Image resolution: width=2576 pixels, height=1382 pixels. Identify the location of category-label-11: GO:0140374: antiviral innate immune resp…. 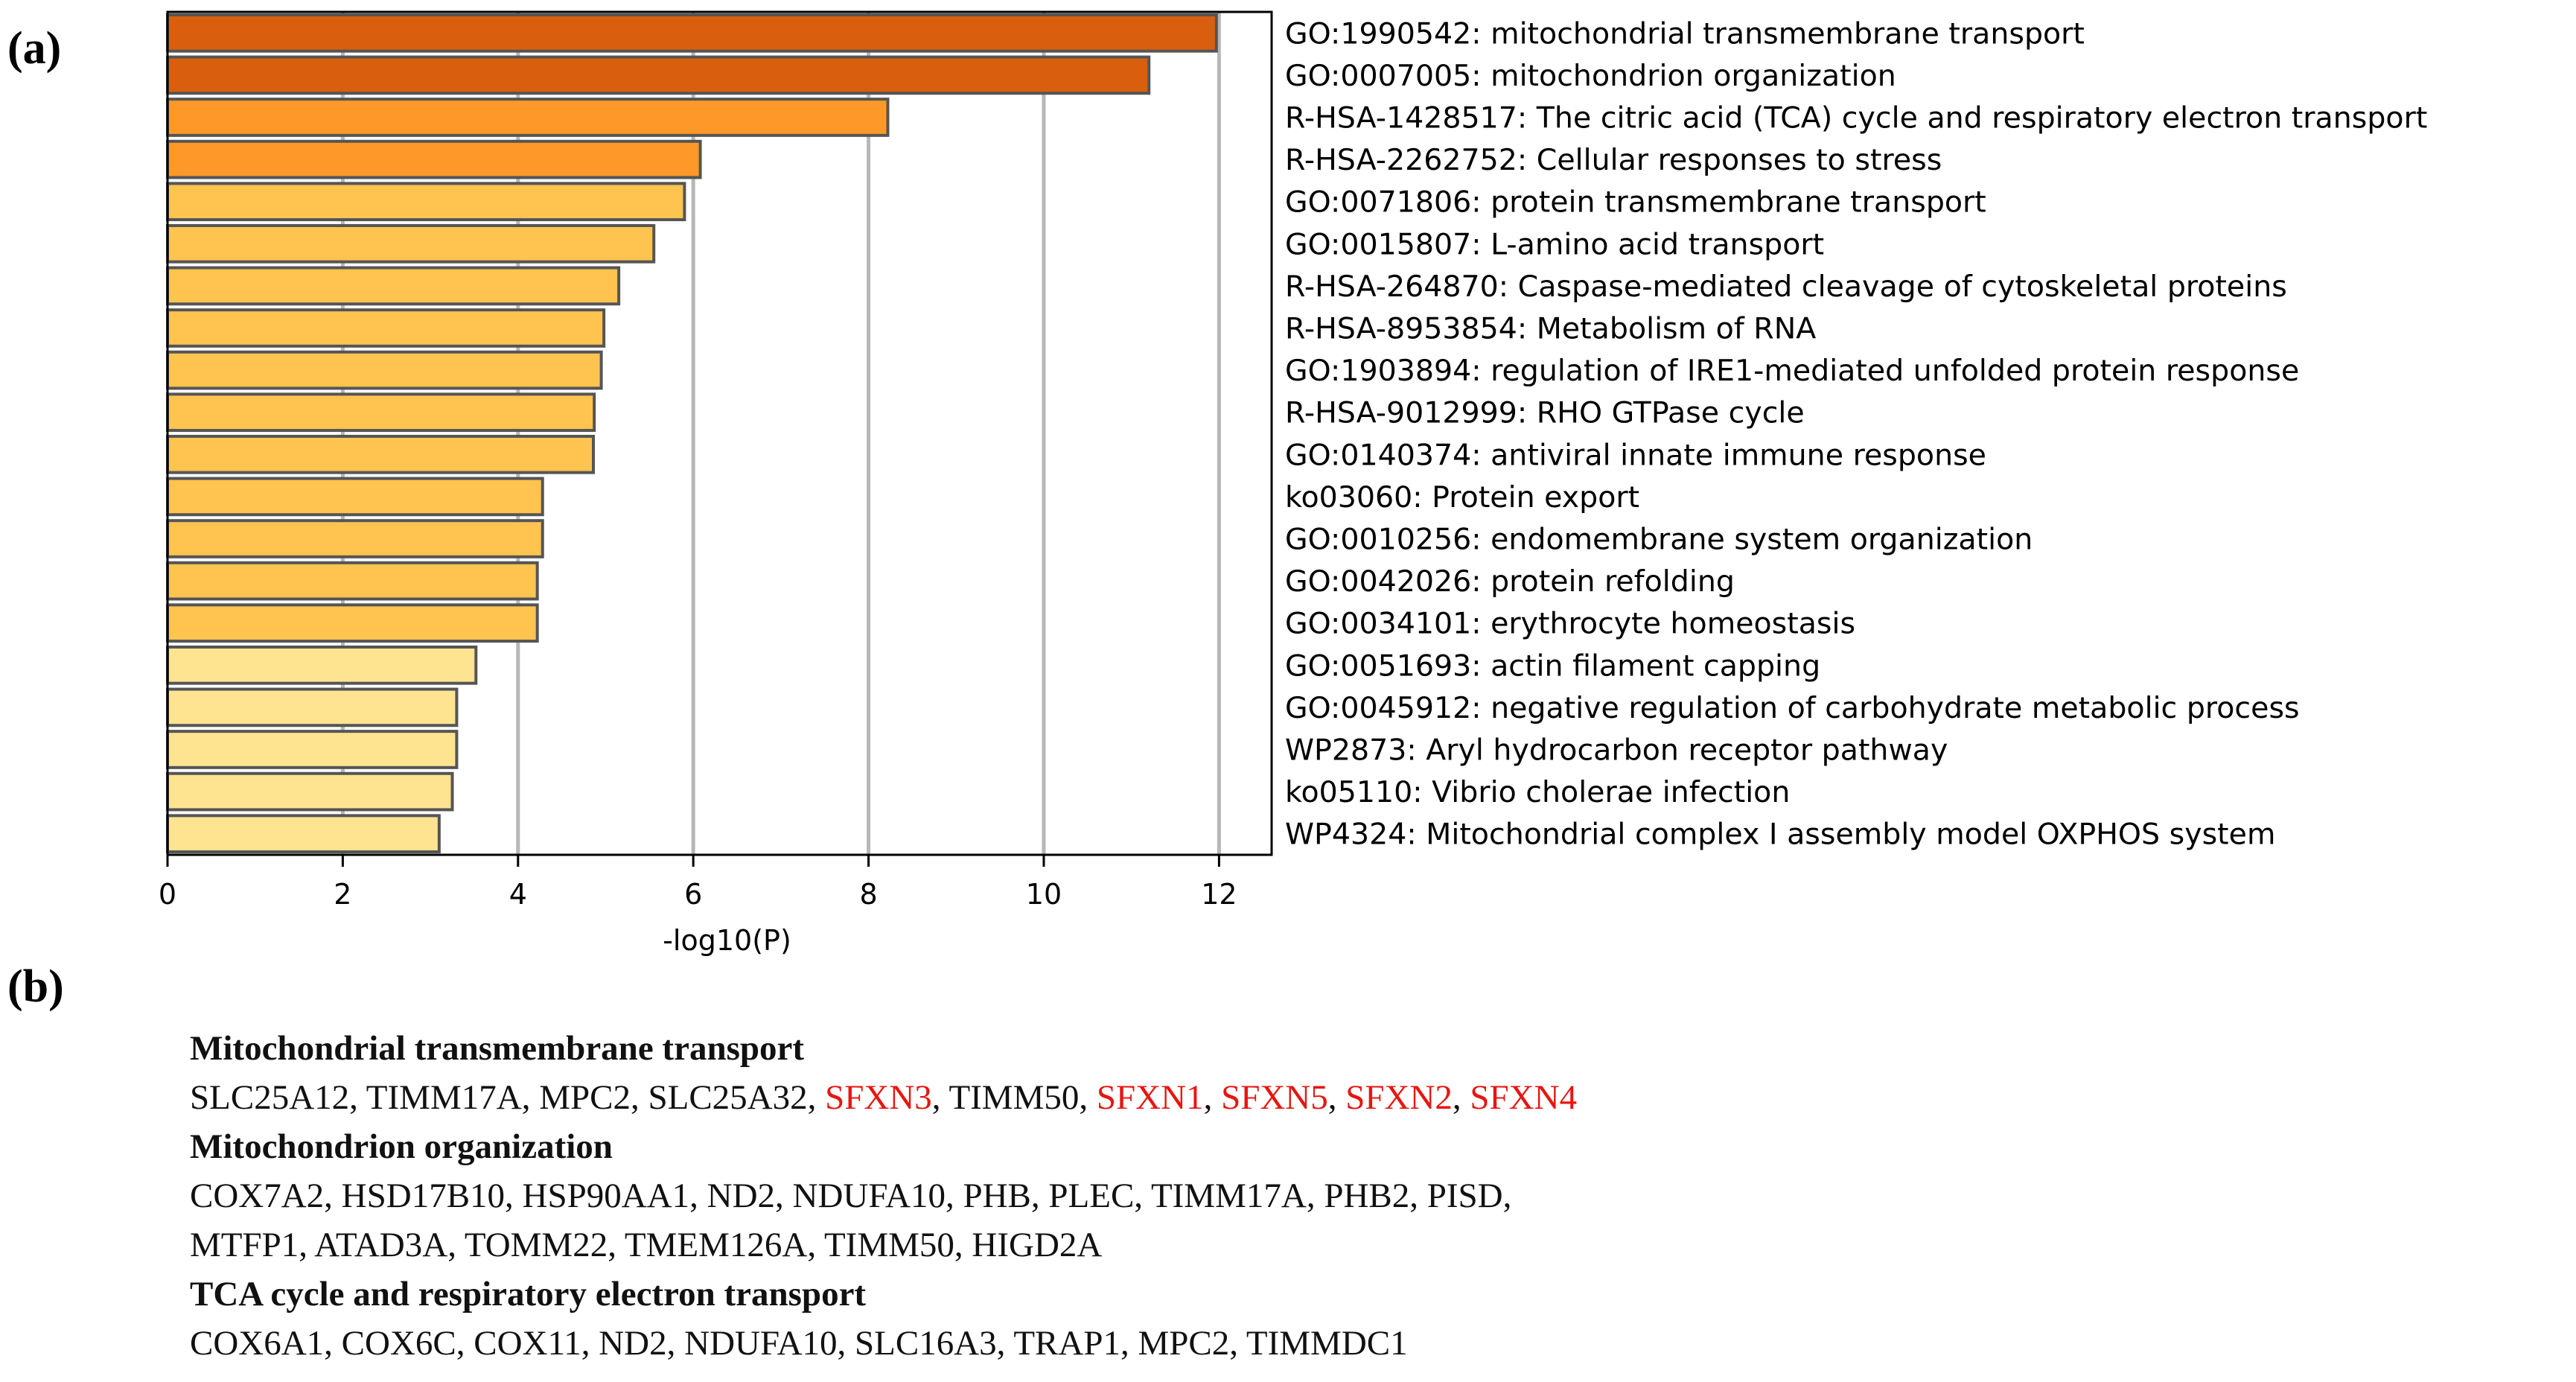
(1635, 455).